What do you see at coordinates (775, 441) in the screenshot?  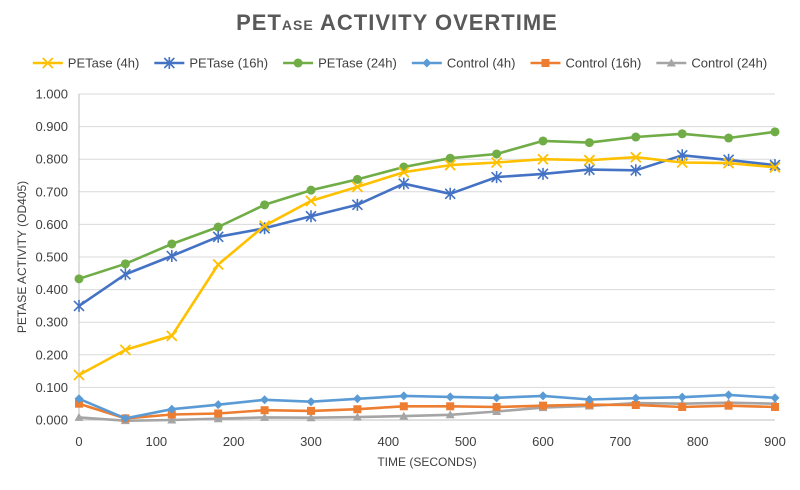 I see `x-tick-label: 900` at bounding box center [775, 441].